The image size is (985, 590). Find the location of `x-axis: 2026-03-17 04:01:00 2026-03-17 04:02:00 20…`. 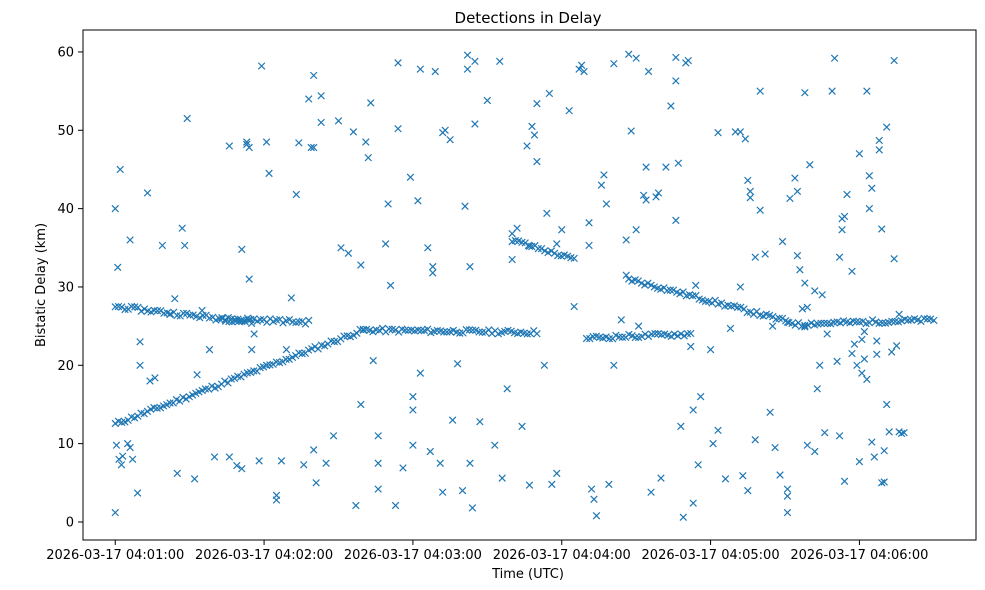

x-axis: 2026-03-17 04:01:00 2026-03-17 04:02:00 20… is located at coordinates (487, 551).